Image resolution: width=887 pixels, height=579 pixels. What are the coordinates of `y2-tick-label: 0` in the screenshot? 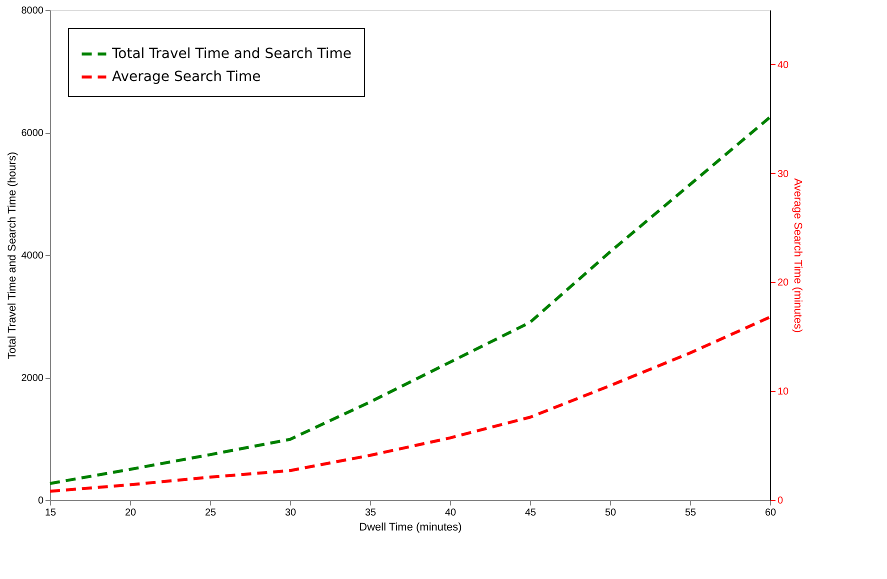 It's located at (781, 501).